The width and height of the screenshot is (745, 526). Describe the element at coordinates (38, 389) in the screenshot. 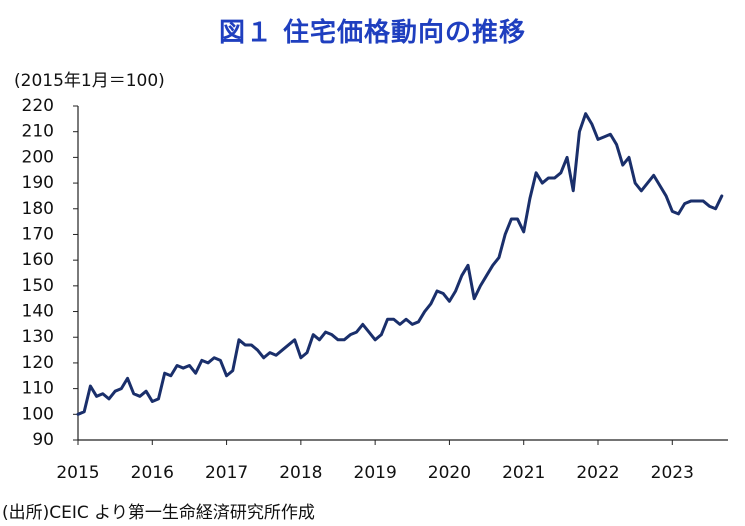

I see `y-tick-label: 110` at that location.